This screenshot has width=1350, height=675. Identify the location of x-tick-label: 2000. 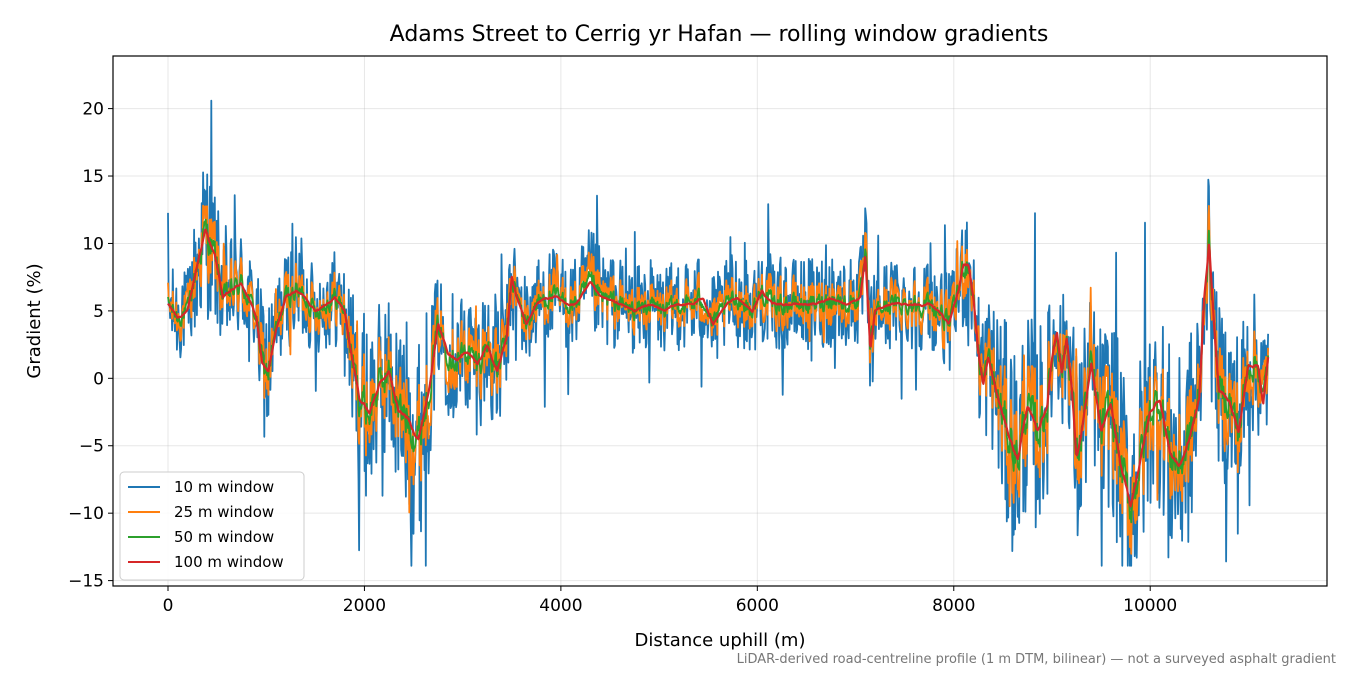
(364, 606).